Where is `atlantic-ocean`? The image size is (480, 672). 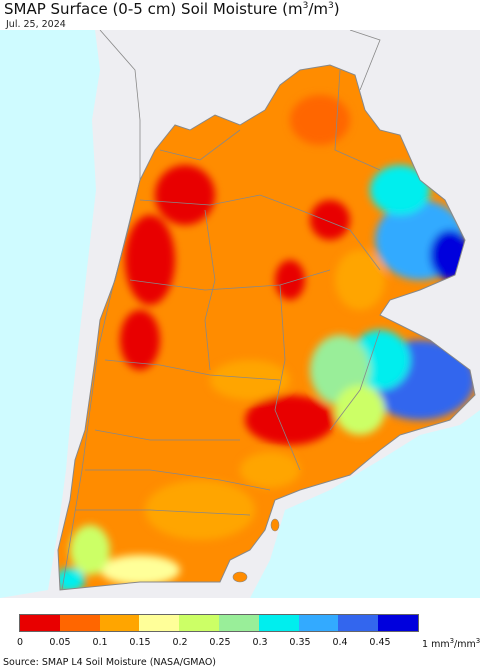
atlantic-ocean is located at coordinates (365, 504).